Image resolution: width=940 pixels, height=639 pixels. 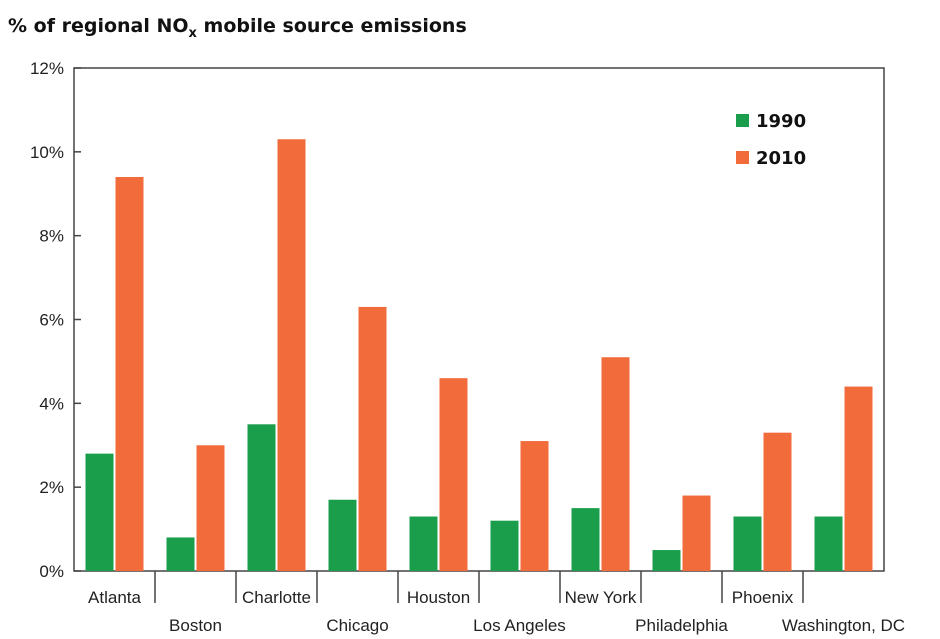 What do you see at coordinates (357, 625) in the screenshot?
I see `x-category-label: Chicago` at bounding box center [357, 625].